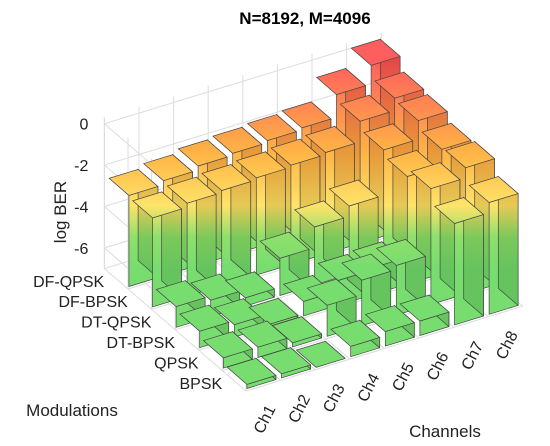 The image size is (550, 446). I want to click on bar-bpsk-ch4, so click(355, 338).